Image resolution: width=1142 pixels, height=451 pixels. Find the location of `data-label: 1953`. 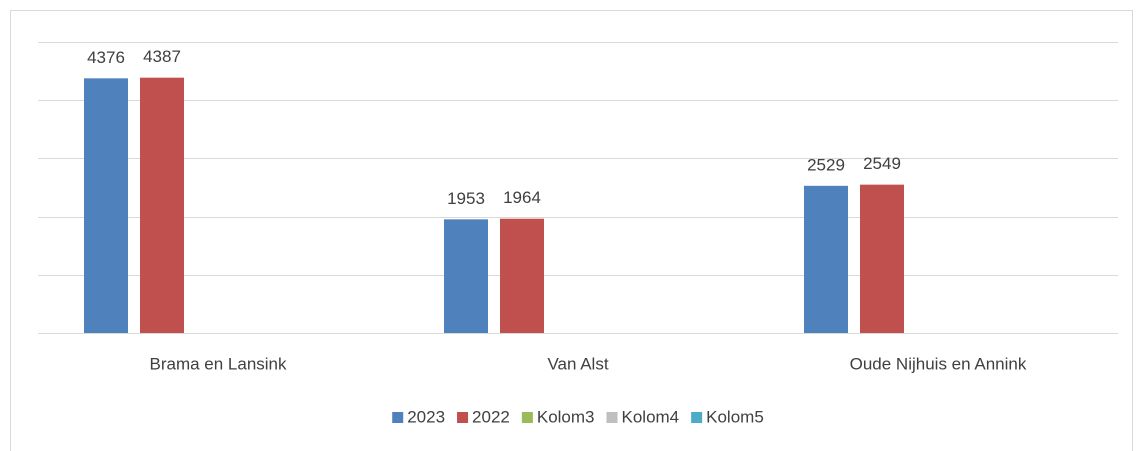

data-label: 1953 is located at coordinates (466, 198).